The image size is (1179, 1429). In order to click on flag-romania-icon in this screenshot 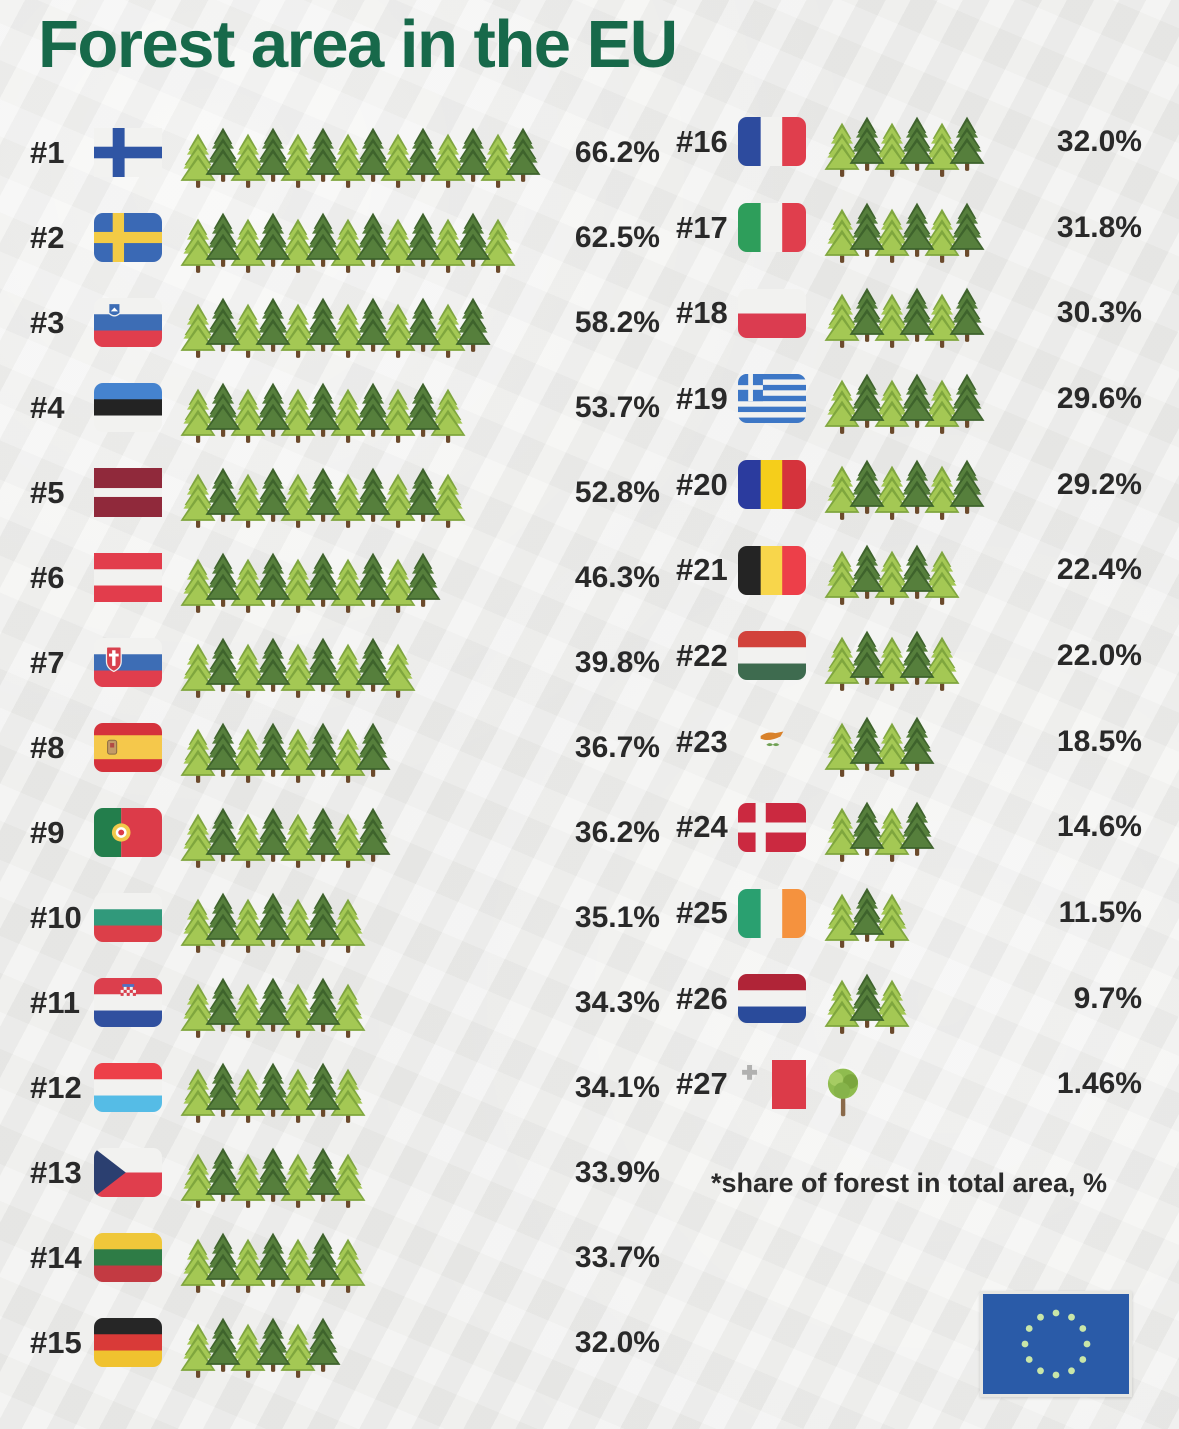, I will do `click(772, 485)`.